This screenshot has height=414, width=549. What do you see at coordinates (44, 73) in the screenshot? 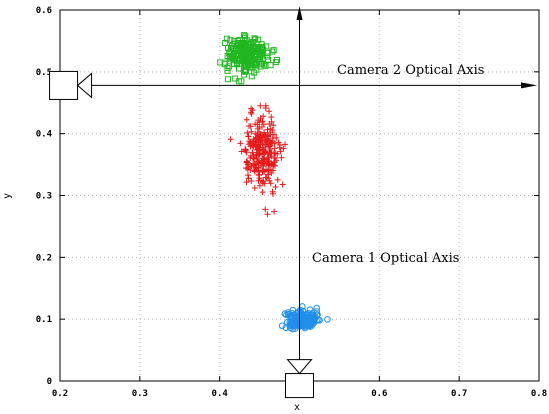
I see `y-tick-label: 0.5` at bounding box center [44, 73].